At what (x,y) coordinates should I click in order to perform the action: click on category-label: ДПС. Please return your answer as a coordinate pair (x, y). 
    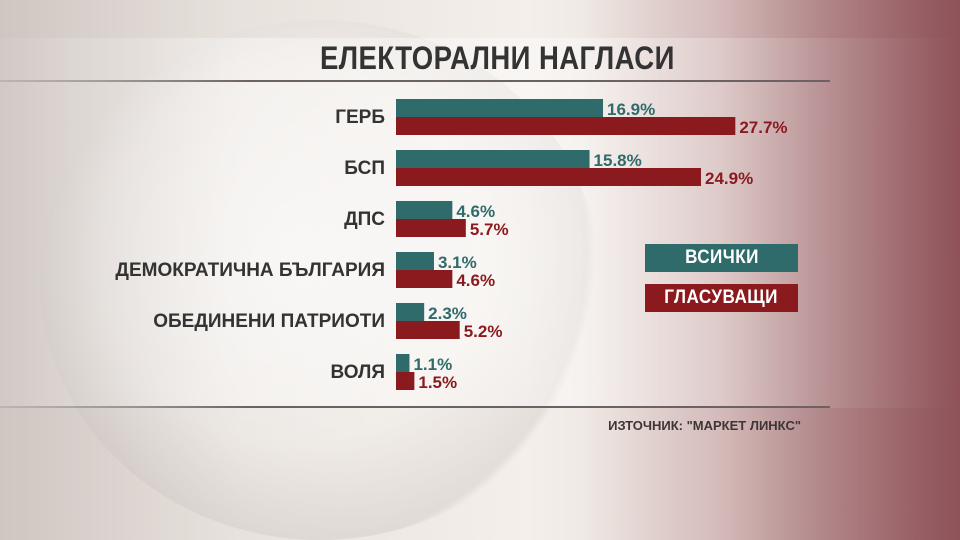
    Looking at the image, I should click on (364, 219).